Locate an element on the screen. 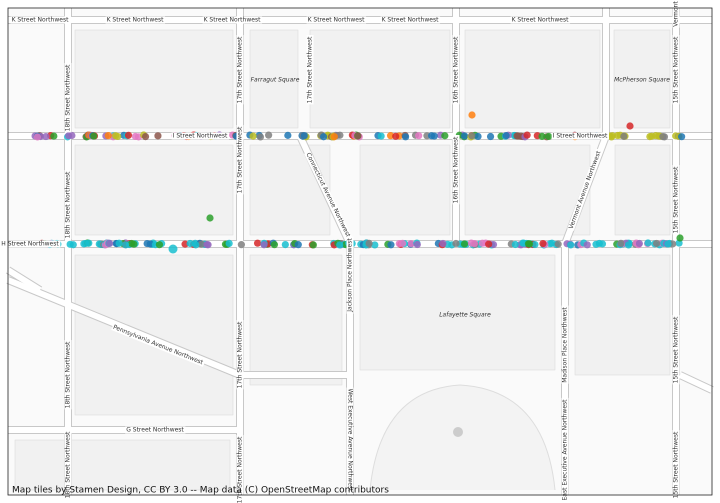  street-label: 15th Street Northwest is located at coordinates (676, 199).